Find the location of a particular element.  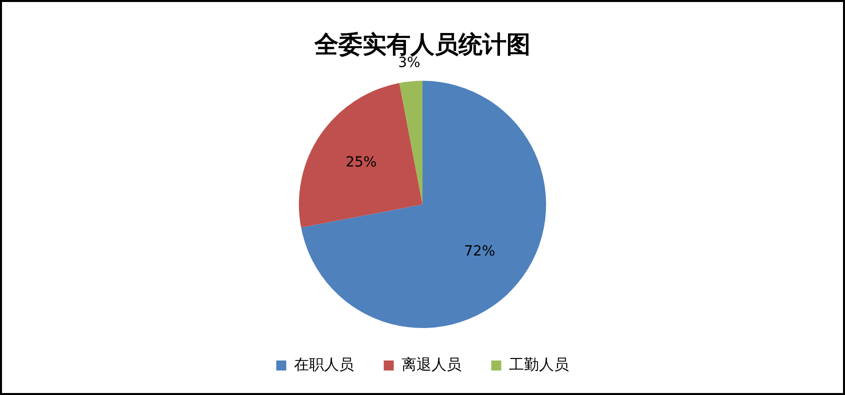

data-label: 3% is located at coordinates (409, 63).